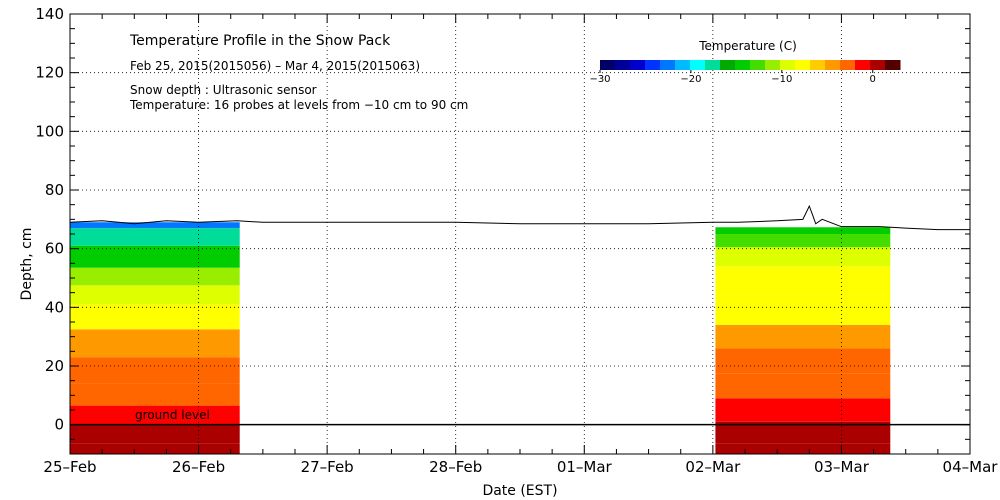 The height and width of the screenshot is (500, 1000). What do you see at coordinates (781, 79) in the screenshot?
I see `colorbar-tick-label--10: −10` at bounding box center [781, 79].